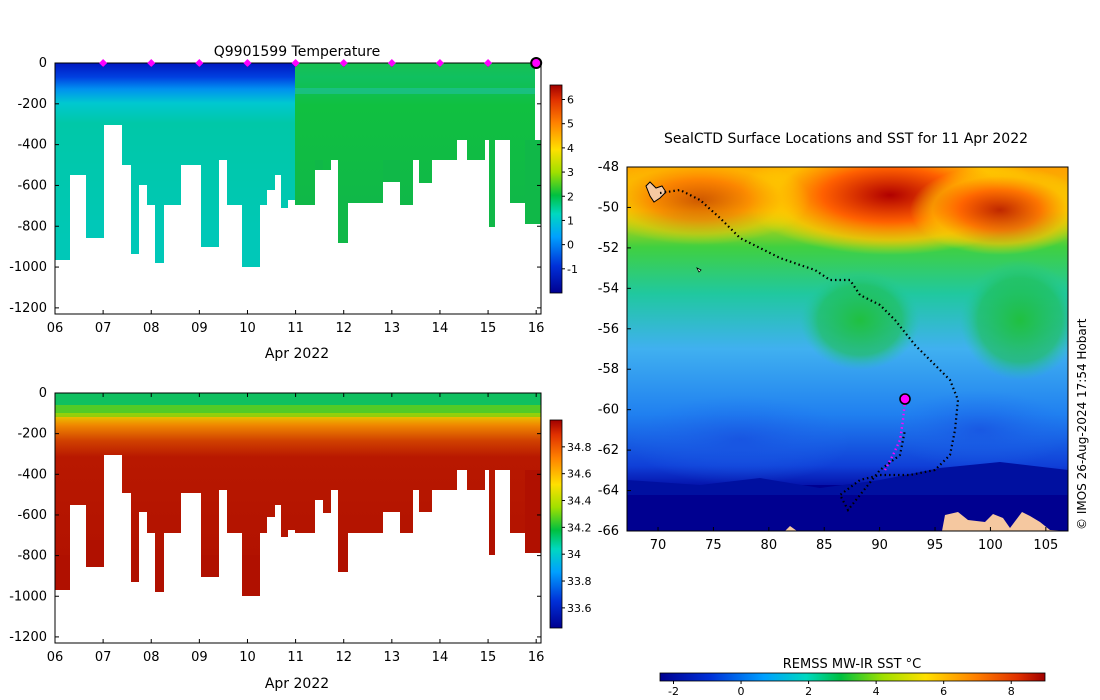  Describe the element at coordinates (943, 691) in the screenshot. I see `sst-colorbar-tick-label: 6` at that location.